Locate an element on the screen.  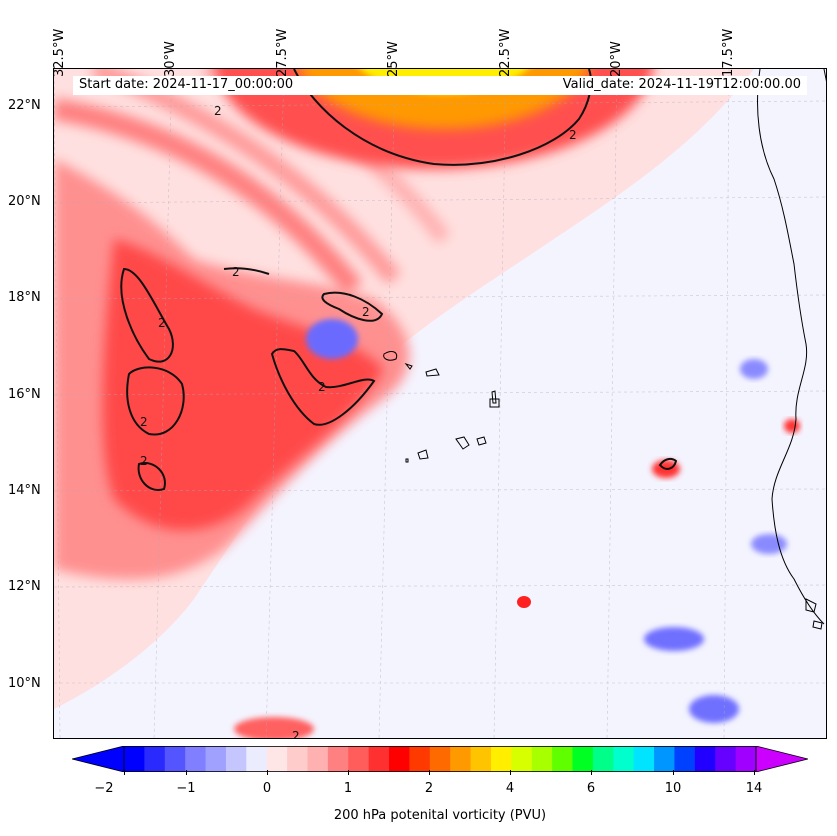
latitude-label: 14°N is located at coordinates (24, 490).